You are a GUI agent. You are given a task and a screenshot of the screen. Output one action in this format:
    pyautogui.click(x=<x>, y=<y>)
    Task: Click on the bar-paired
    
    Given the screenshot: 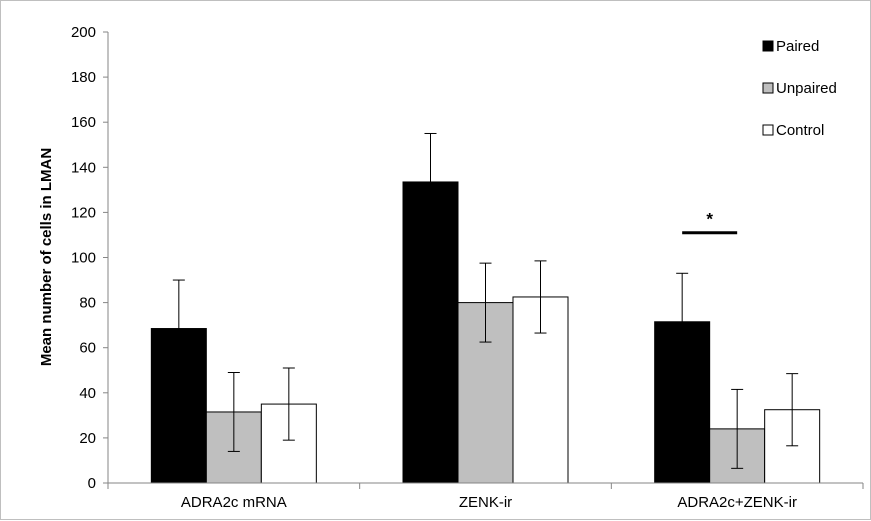 What is the action you would take?
    pyautogui.click(x=430, y=332)
    